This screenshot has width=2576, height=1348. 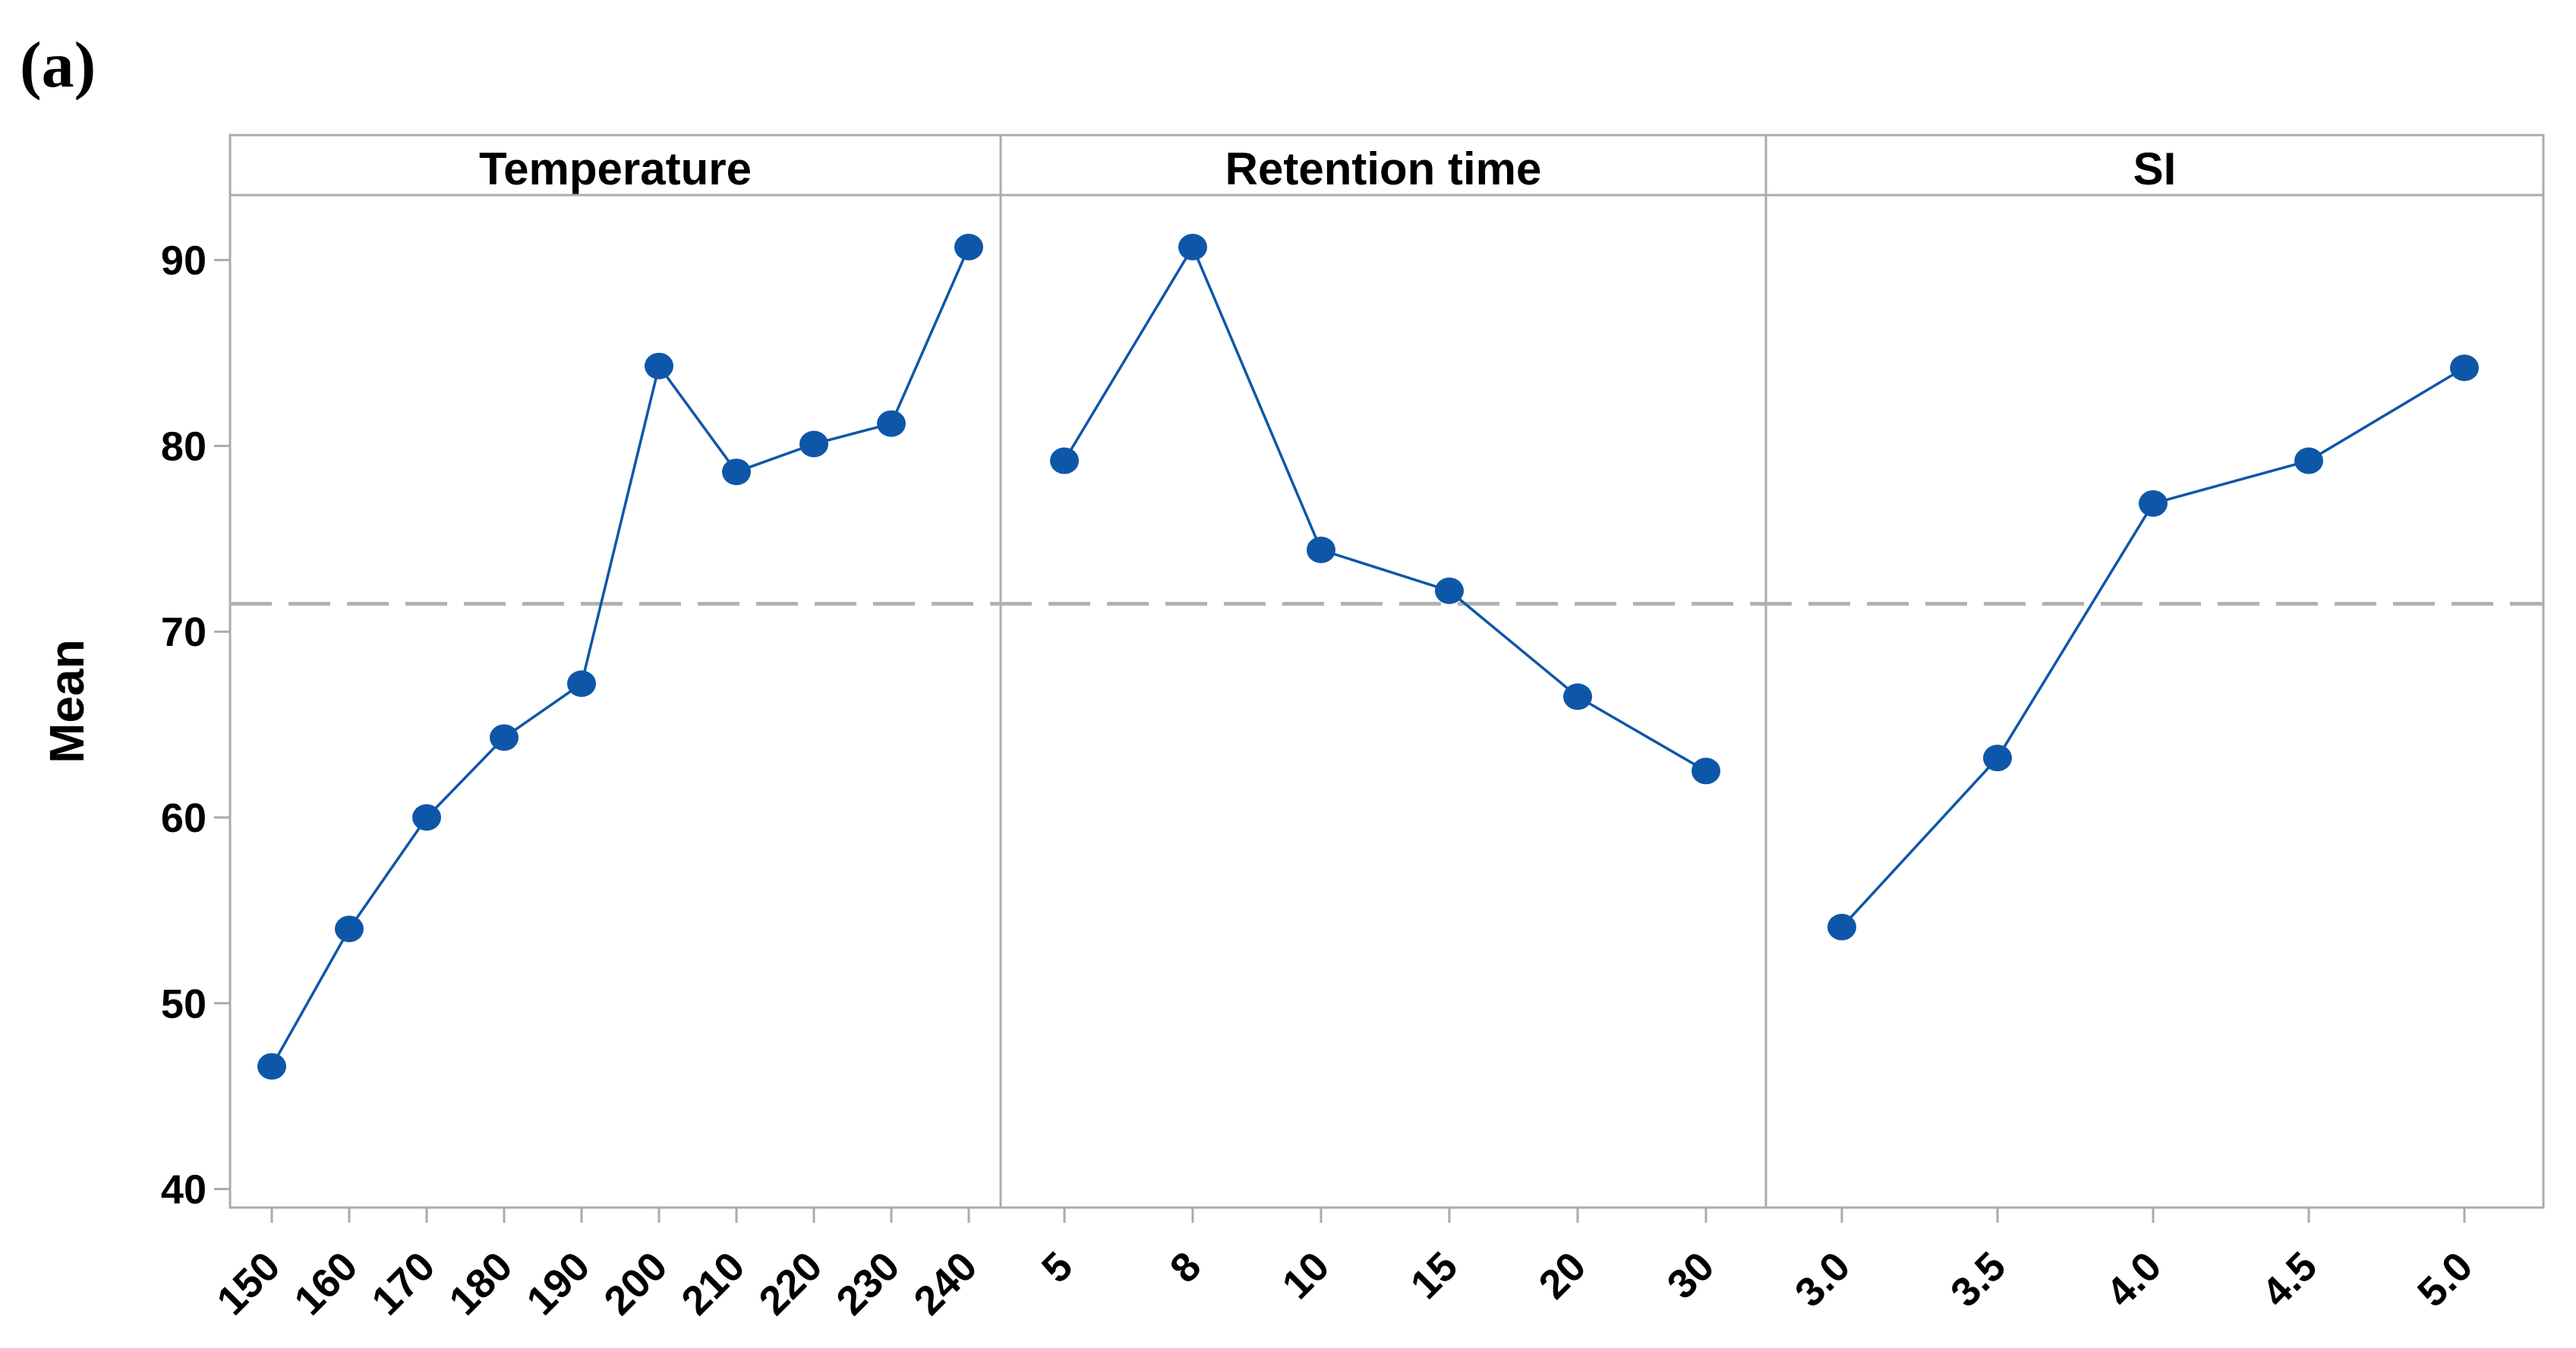 What do you see at coordinates (1434, 1275) in the screenshot?
I see `x-tick-label: 15` at bounding box center [1434, 1275].